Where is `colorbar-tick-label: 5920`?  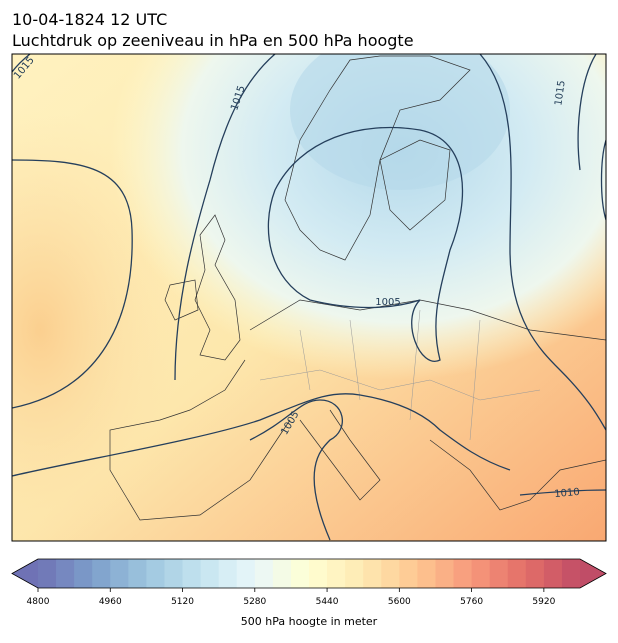 colorbar-tick-label: 5920 is located at coordinates (543, 602).